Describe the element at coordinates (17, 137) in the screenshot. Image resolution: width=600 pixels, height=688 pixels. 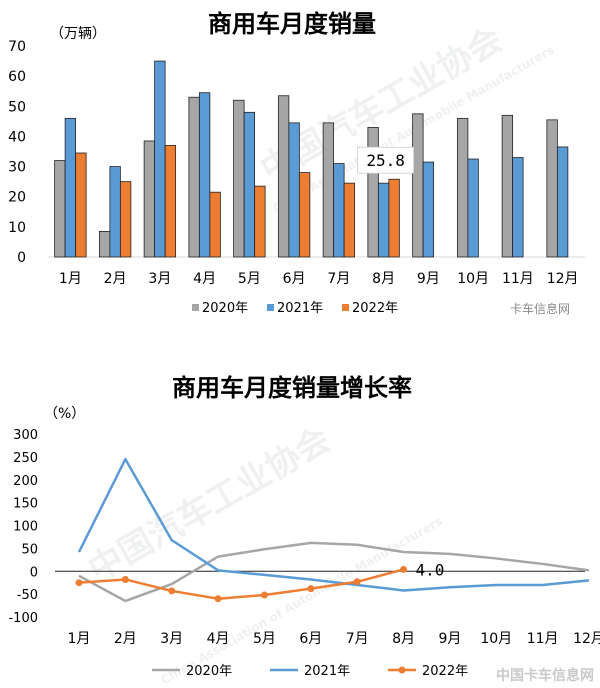
I see `y-tick-label: 40` at that location.